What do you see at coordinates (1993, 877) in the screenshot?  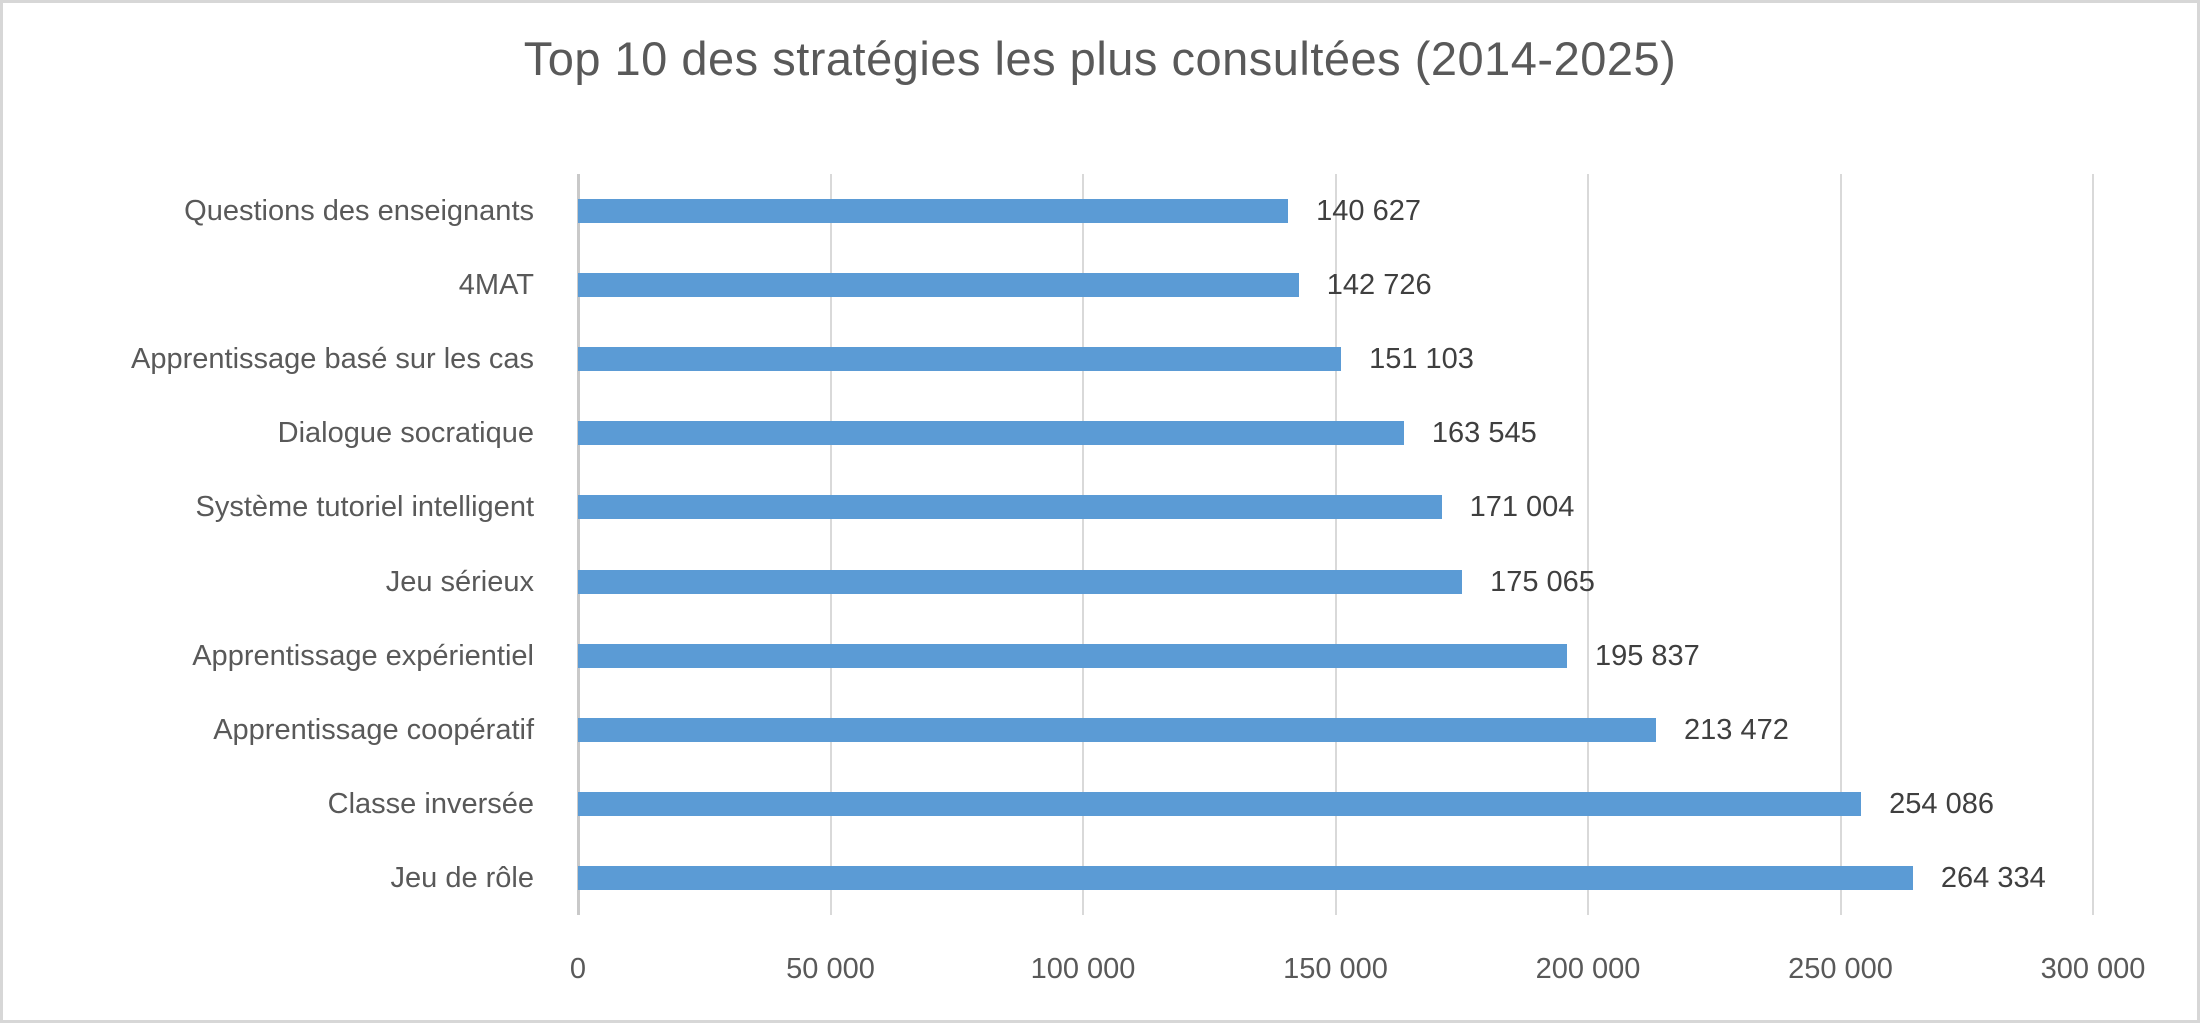 I see `value-label: 264 334` at bounding box center [1993, 877].